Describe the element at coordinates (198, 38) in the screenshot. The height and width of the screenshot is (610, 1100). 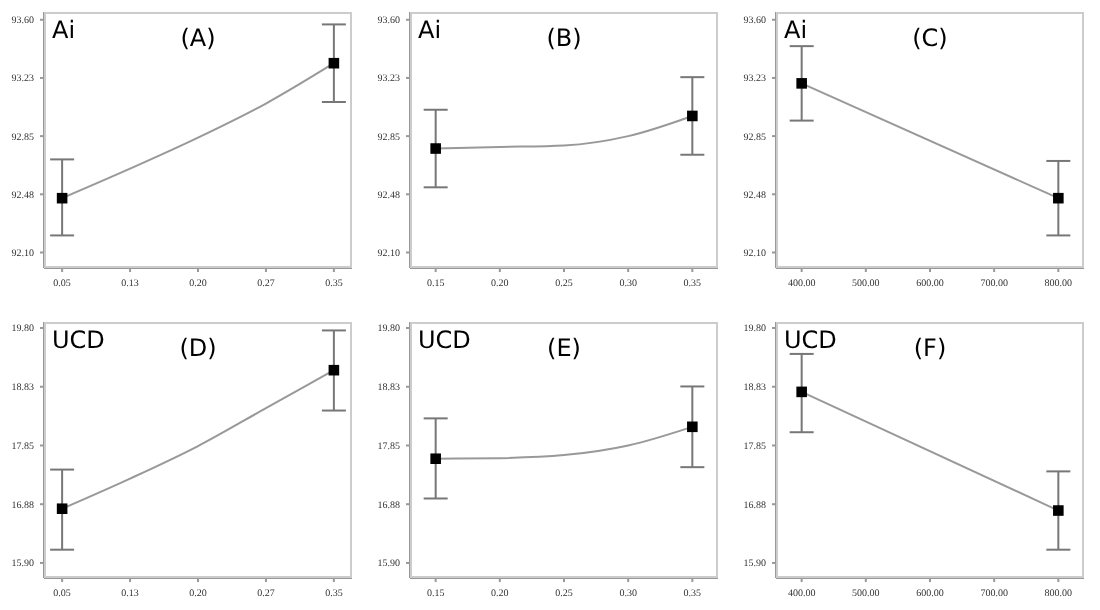
I see `text: (A)` at that location.